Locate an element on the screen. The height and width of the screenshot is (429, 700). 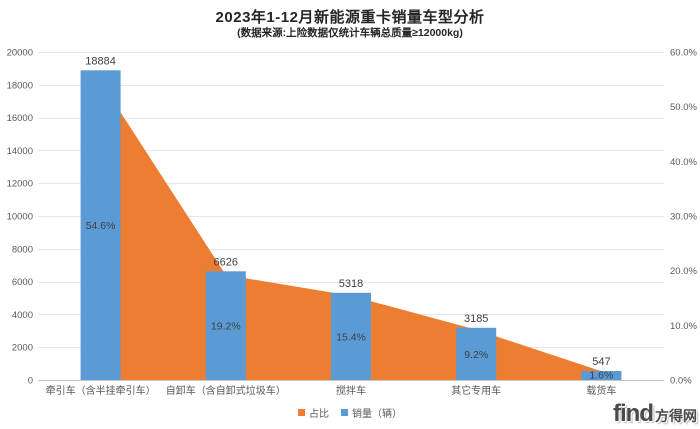
legend-item-share: 占比 is located at coordinates (313, 412).